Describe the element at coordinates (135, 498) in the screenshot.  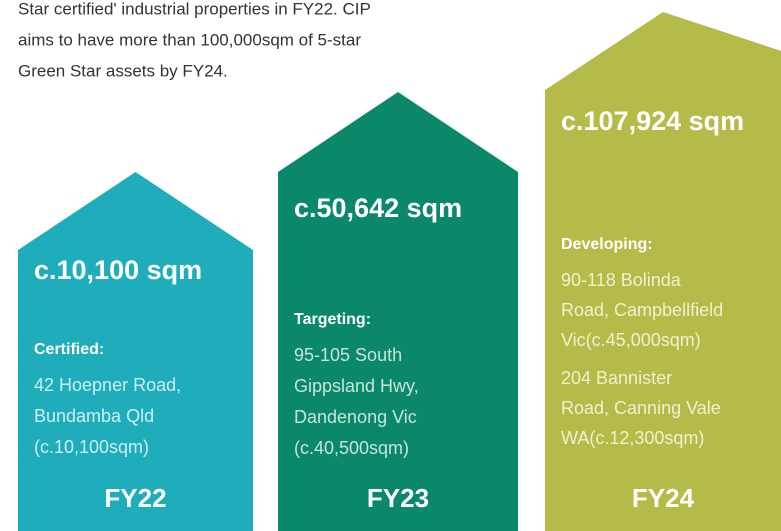
I see `year-label: FY22` at that location.